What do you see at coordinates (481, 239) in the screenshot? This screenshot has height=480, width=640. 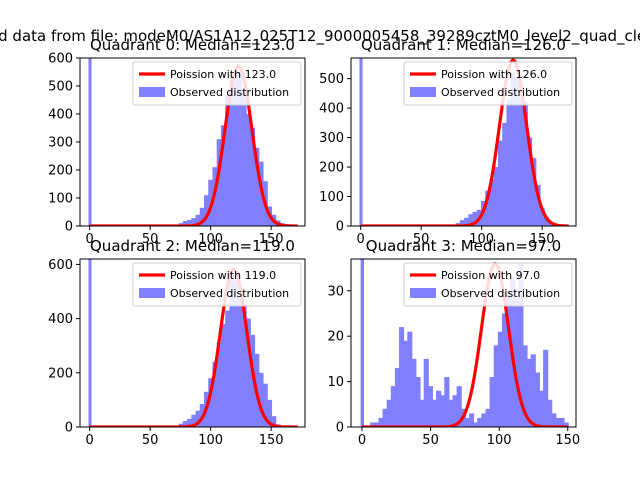 I see `x-tick-label: 100` at bounding box center [481, 239].